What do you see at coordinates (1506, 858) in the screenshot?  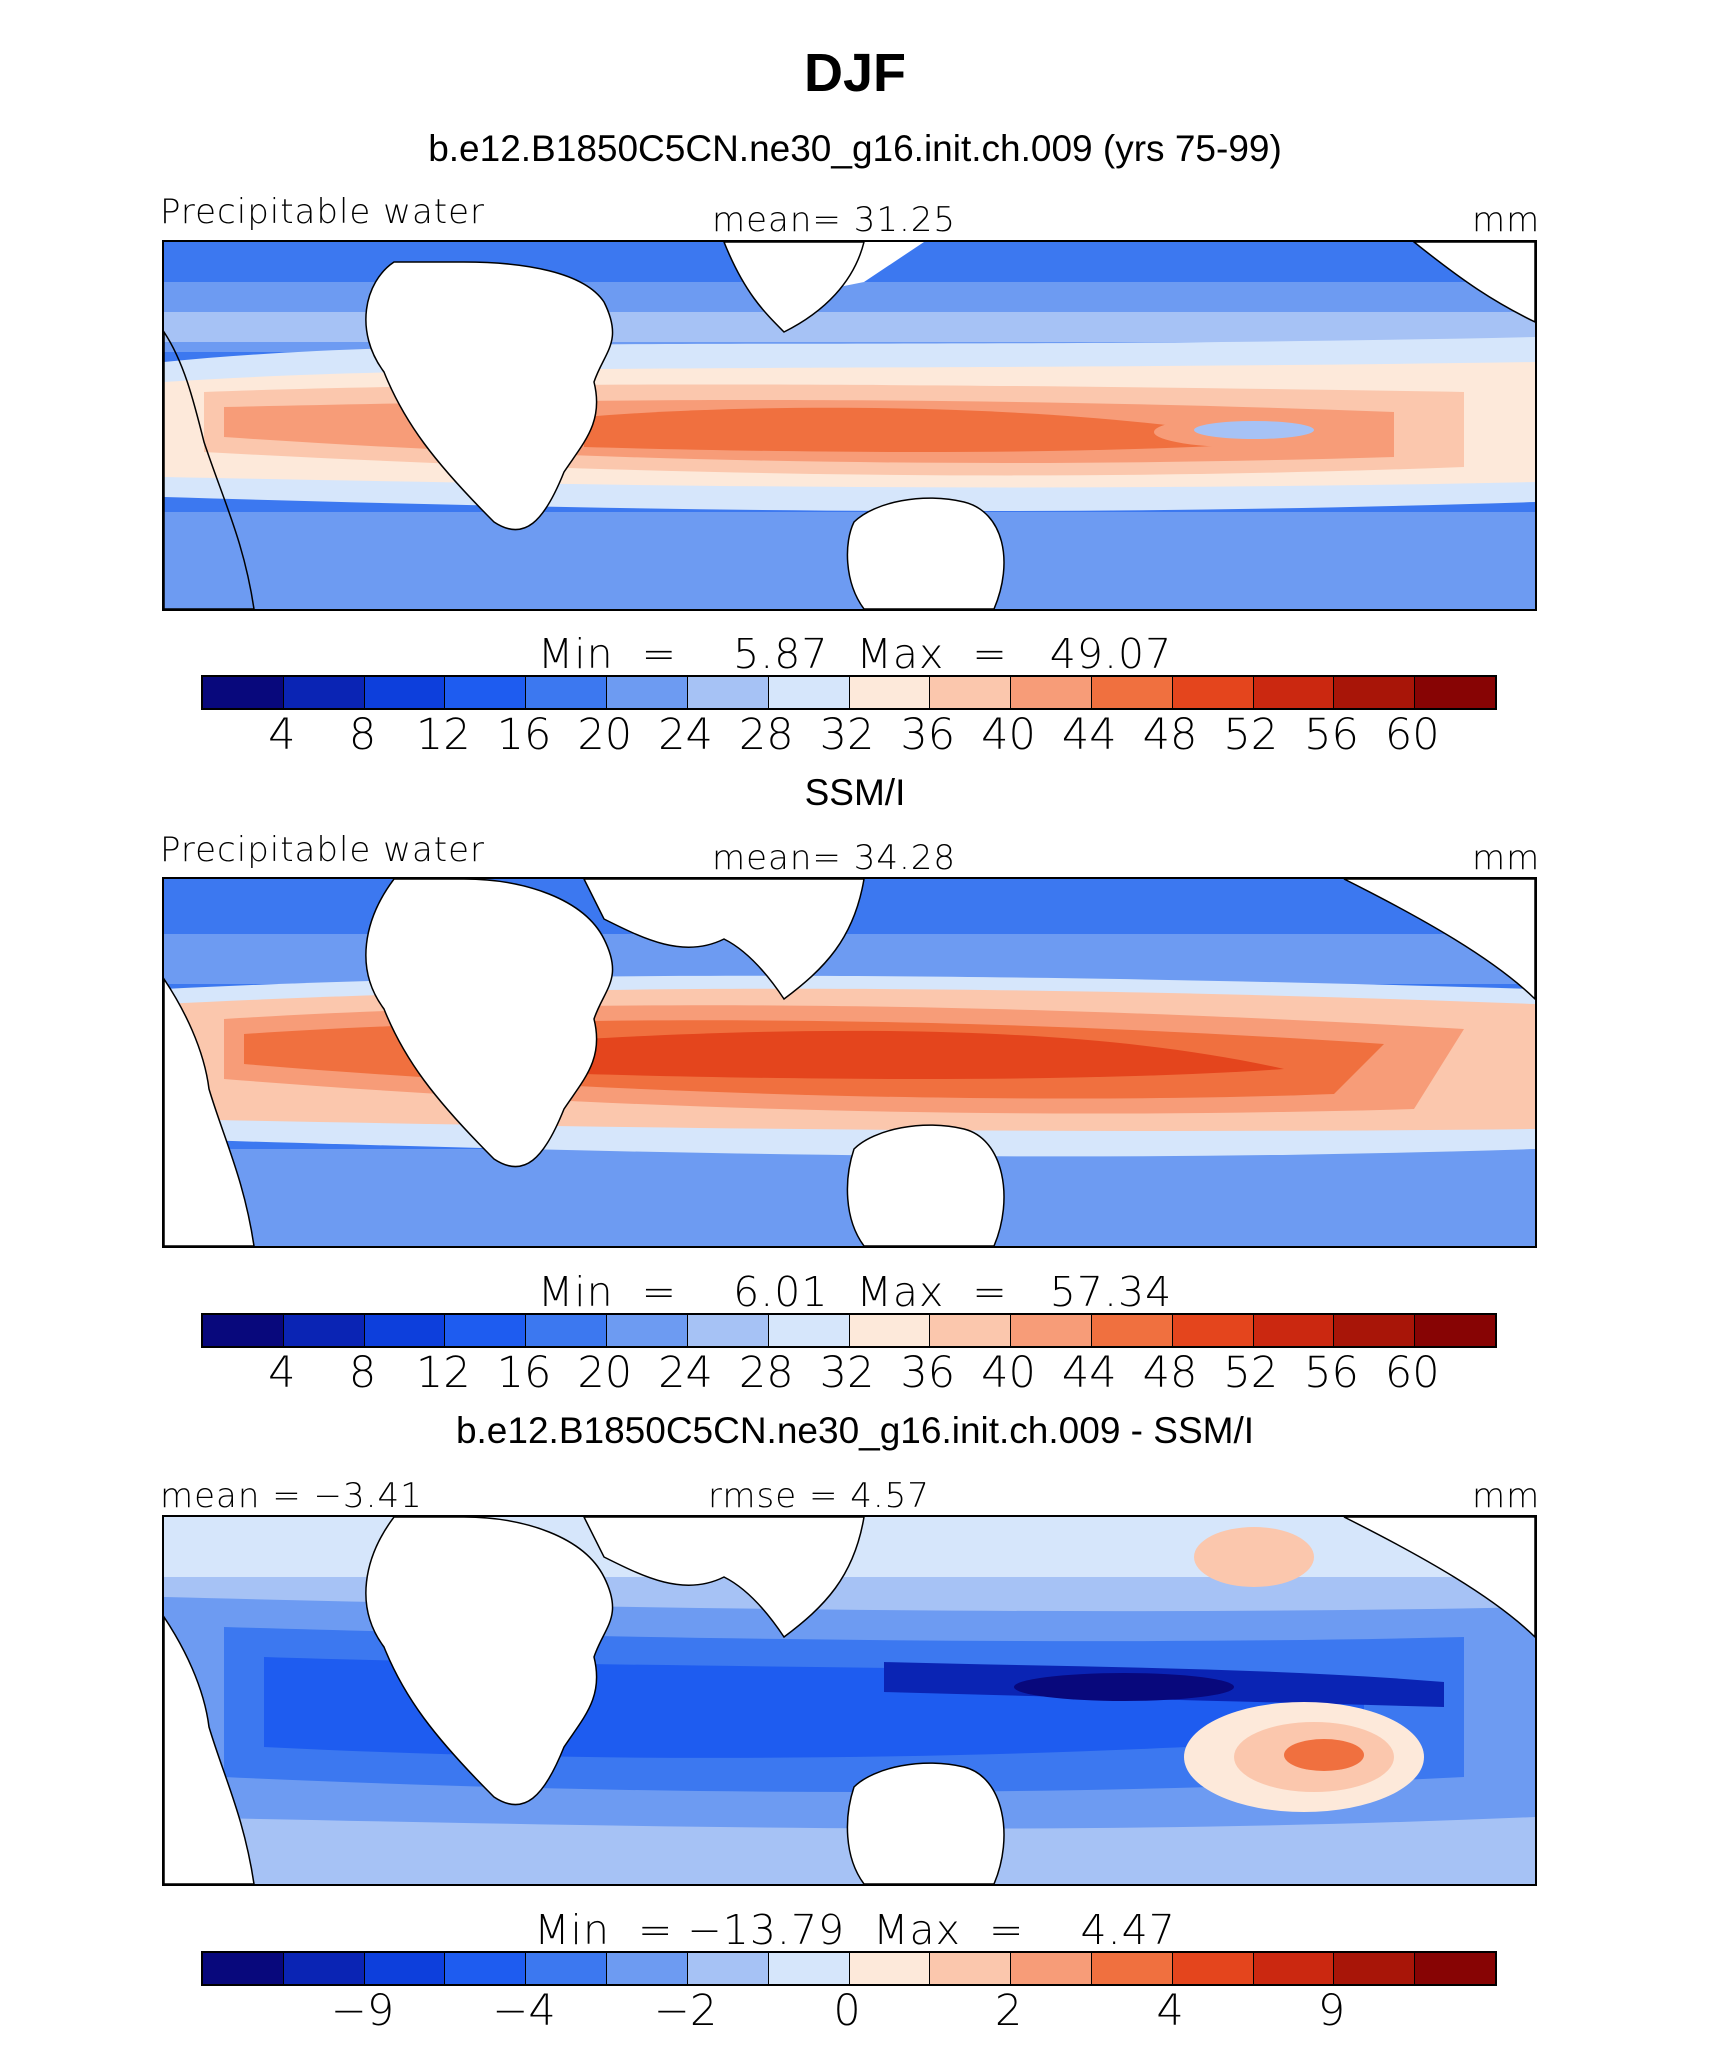 I see `panel-2-units-label: mm` at bounding box center [1506, 858].